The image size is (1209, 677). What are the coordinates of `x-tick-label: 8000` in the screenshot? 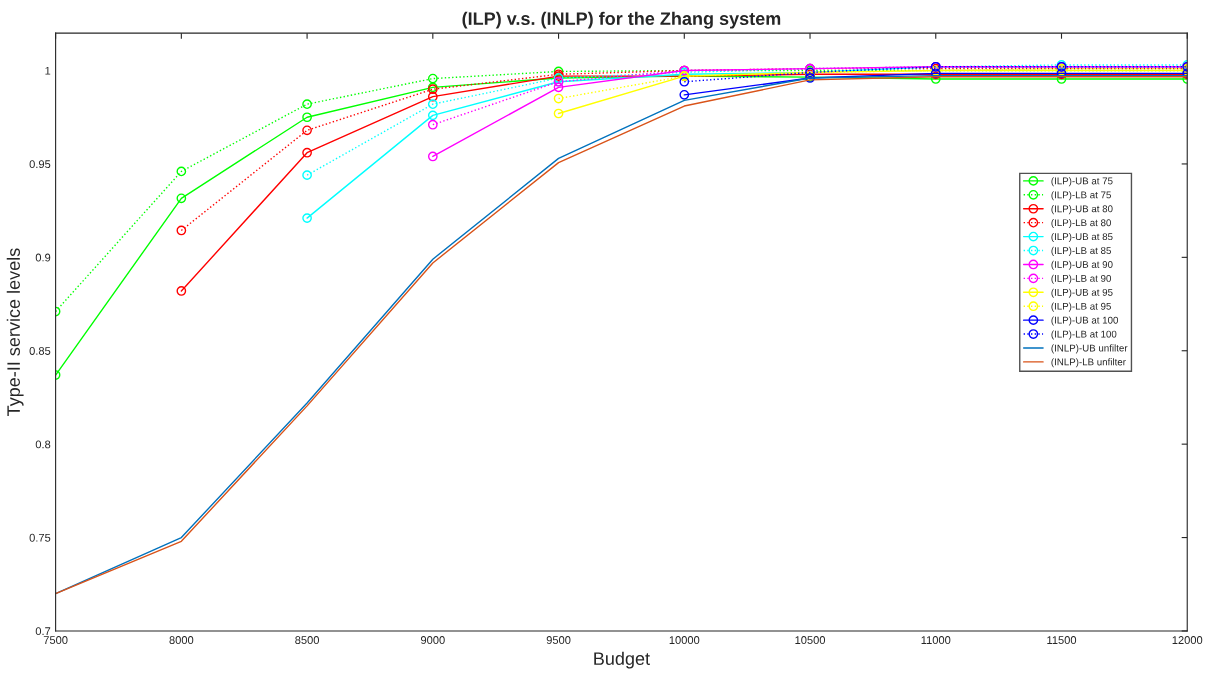 It's located at (181, 640).